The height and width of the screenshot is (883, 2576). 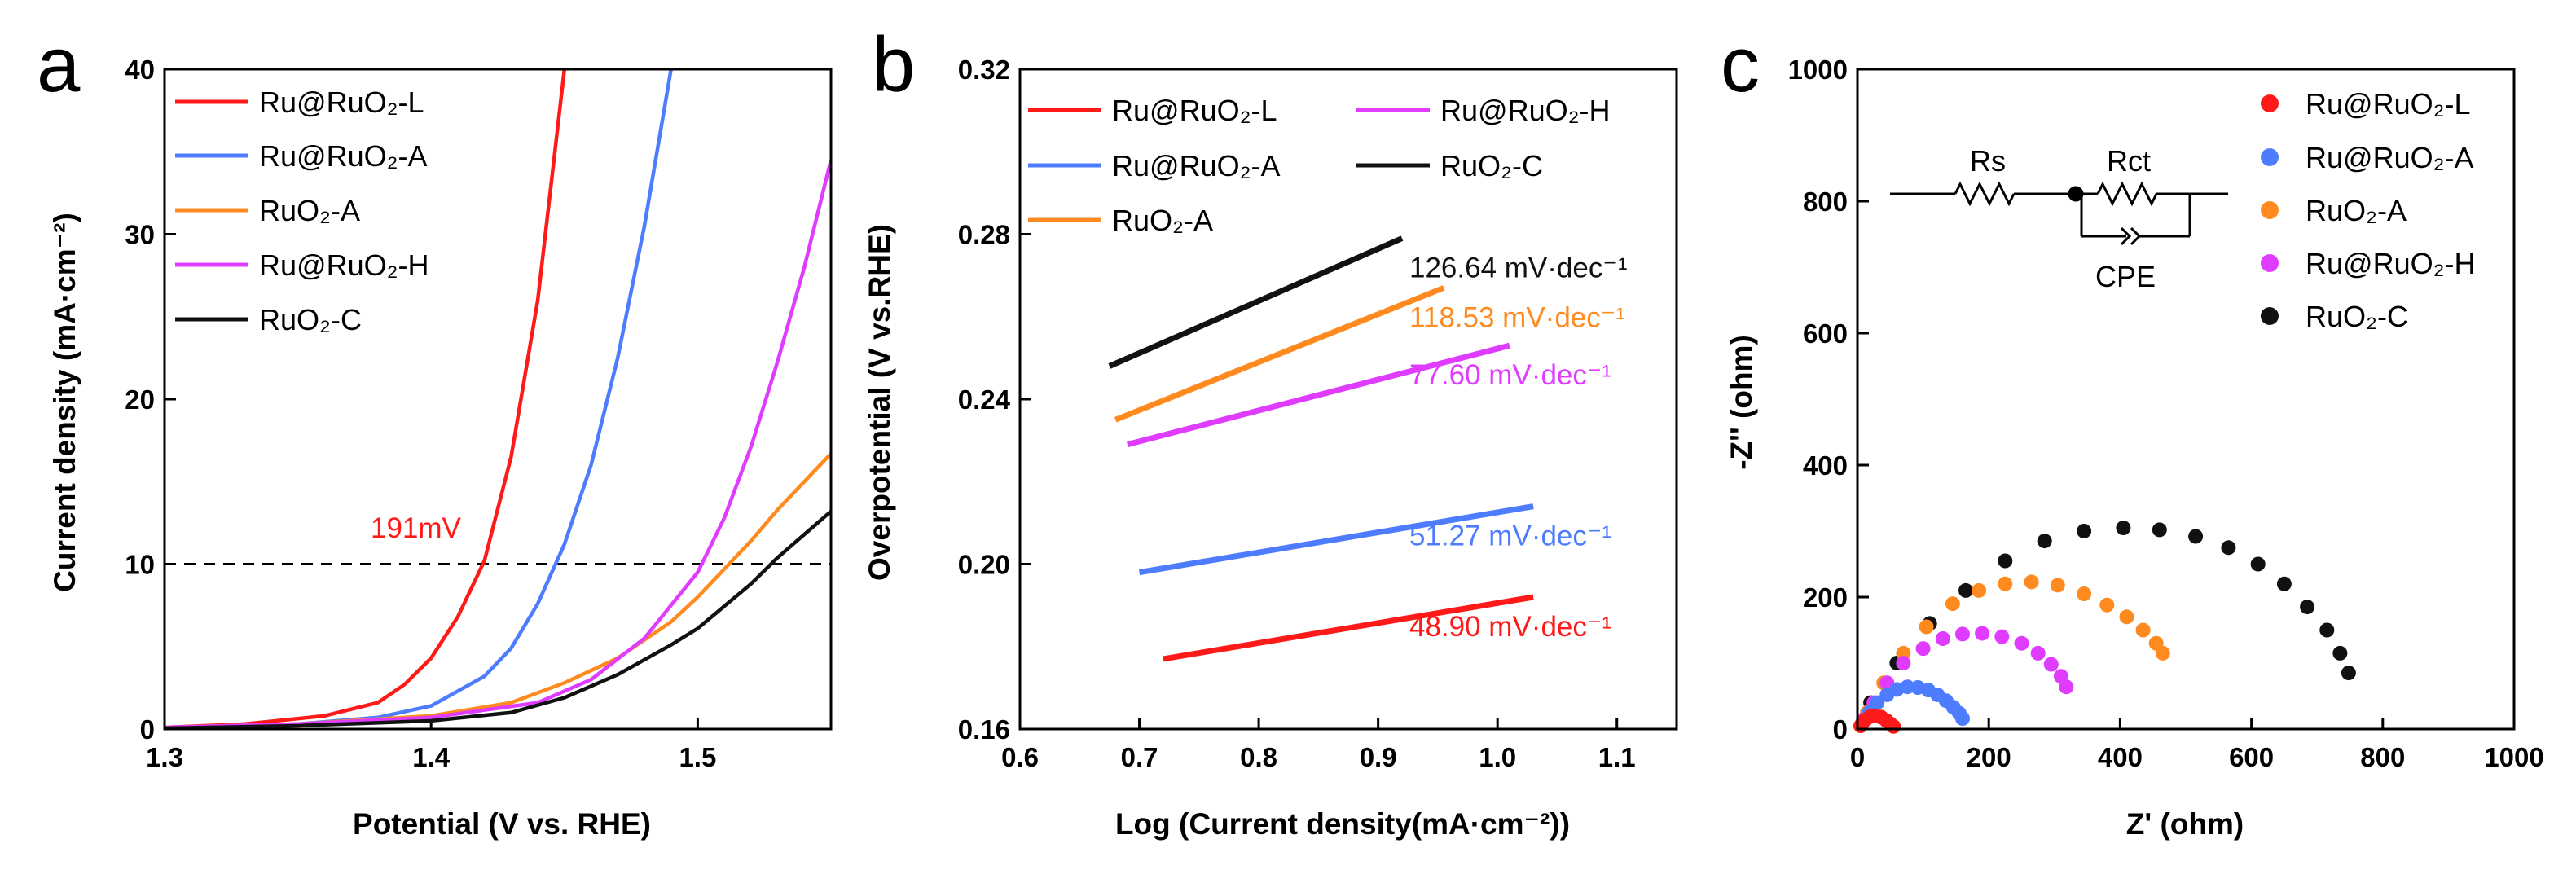 What do you see at coordinates (1517, 317) in the screenshot?
I see `tafel-slope-label-ruo2-a: 118.53 mV·dec⁻¹` at bounding box center [1517, 317].